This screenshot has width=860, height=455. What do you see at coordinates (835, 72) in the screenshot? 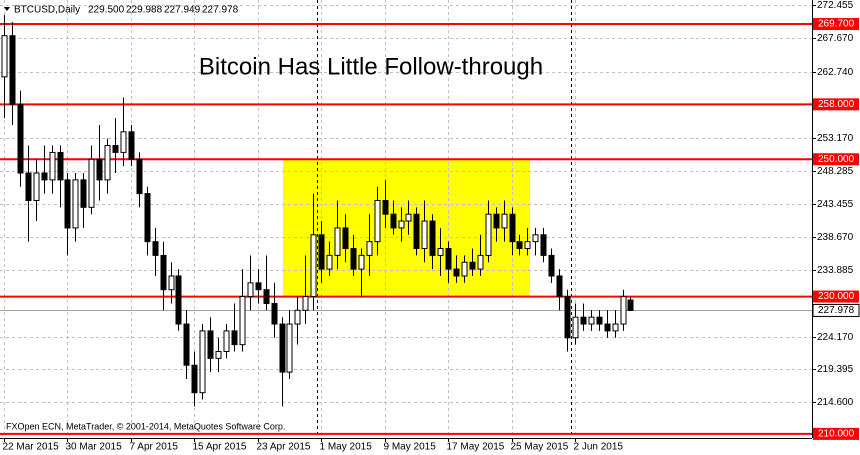
I see `y-tick-label: 262.740` at bounding box center [835, 72].